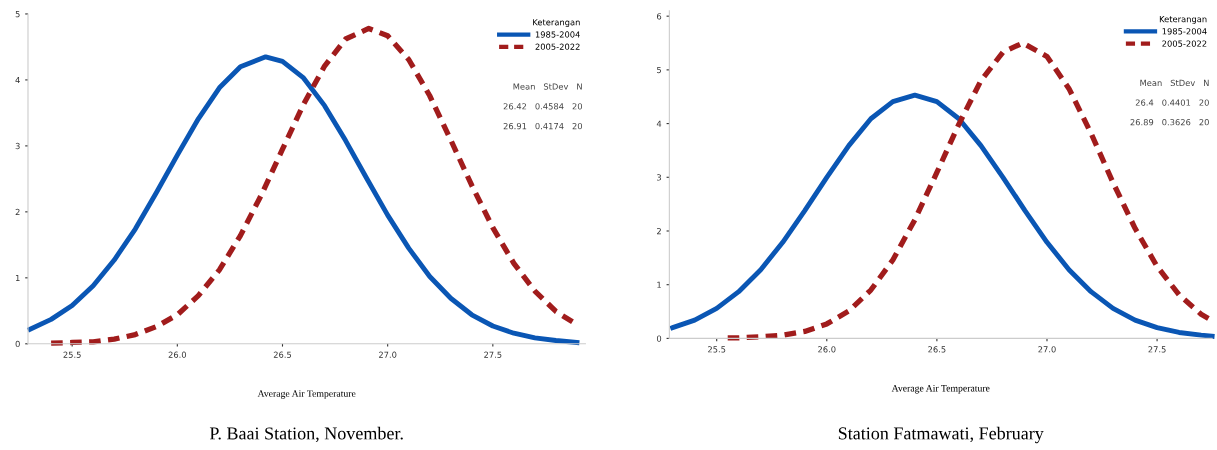 The width and height of the screenshot is (1217, 450). What do you see at coordinates (543, 106) in the screenshot?
I see `annotation: 26.42 0.4584 20` at bounding box center [543, 106].